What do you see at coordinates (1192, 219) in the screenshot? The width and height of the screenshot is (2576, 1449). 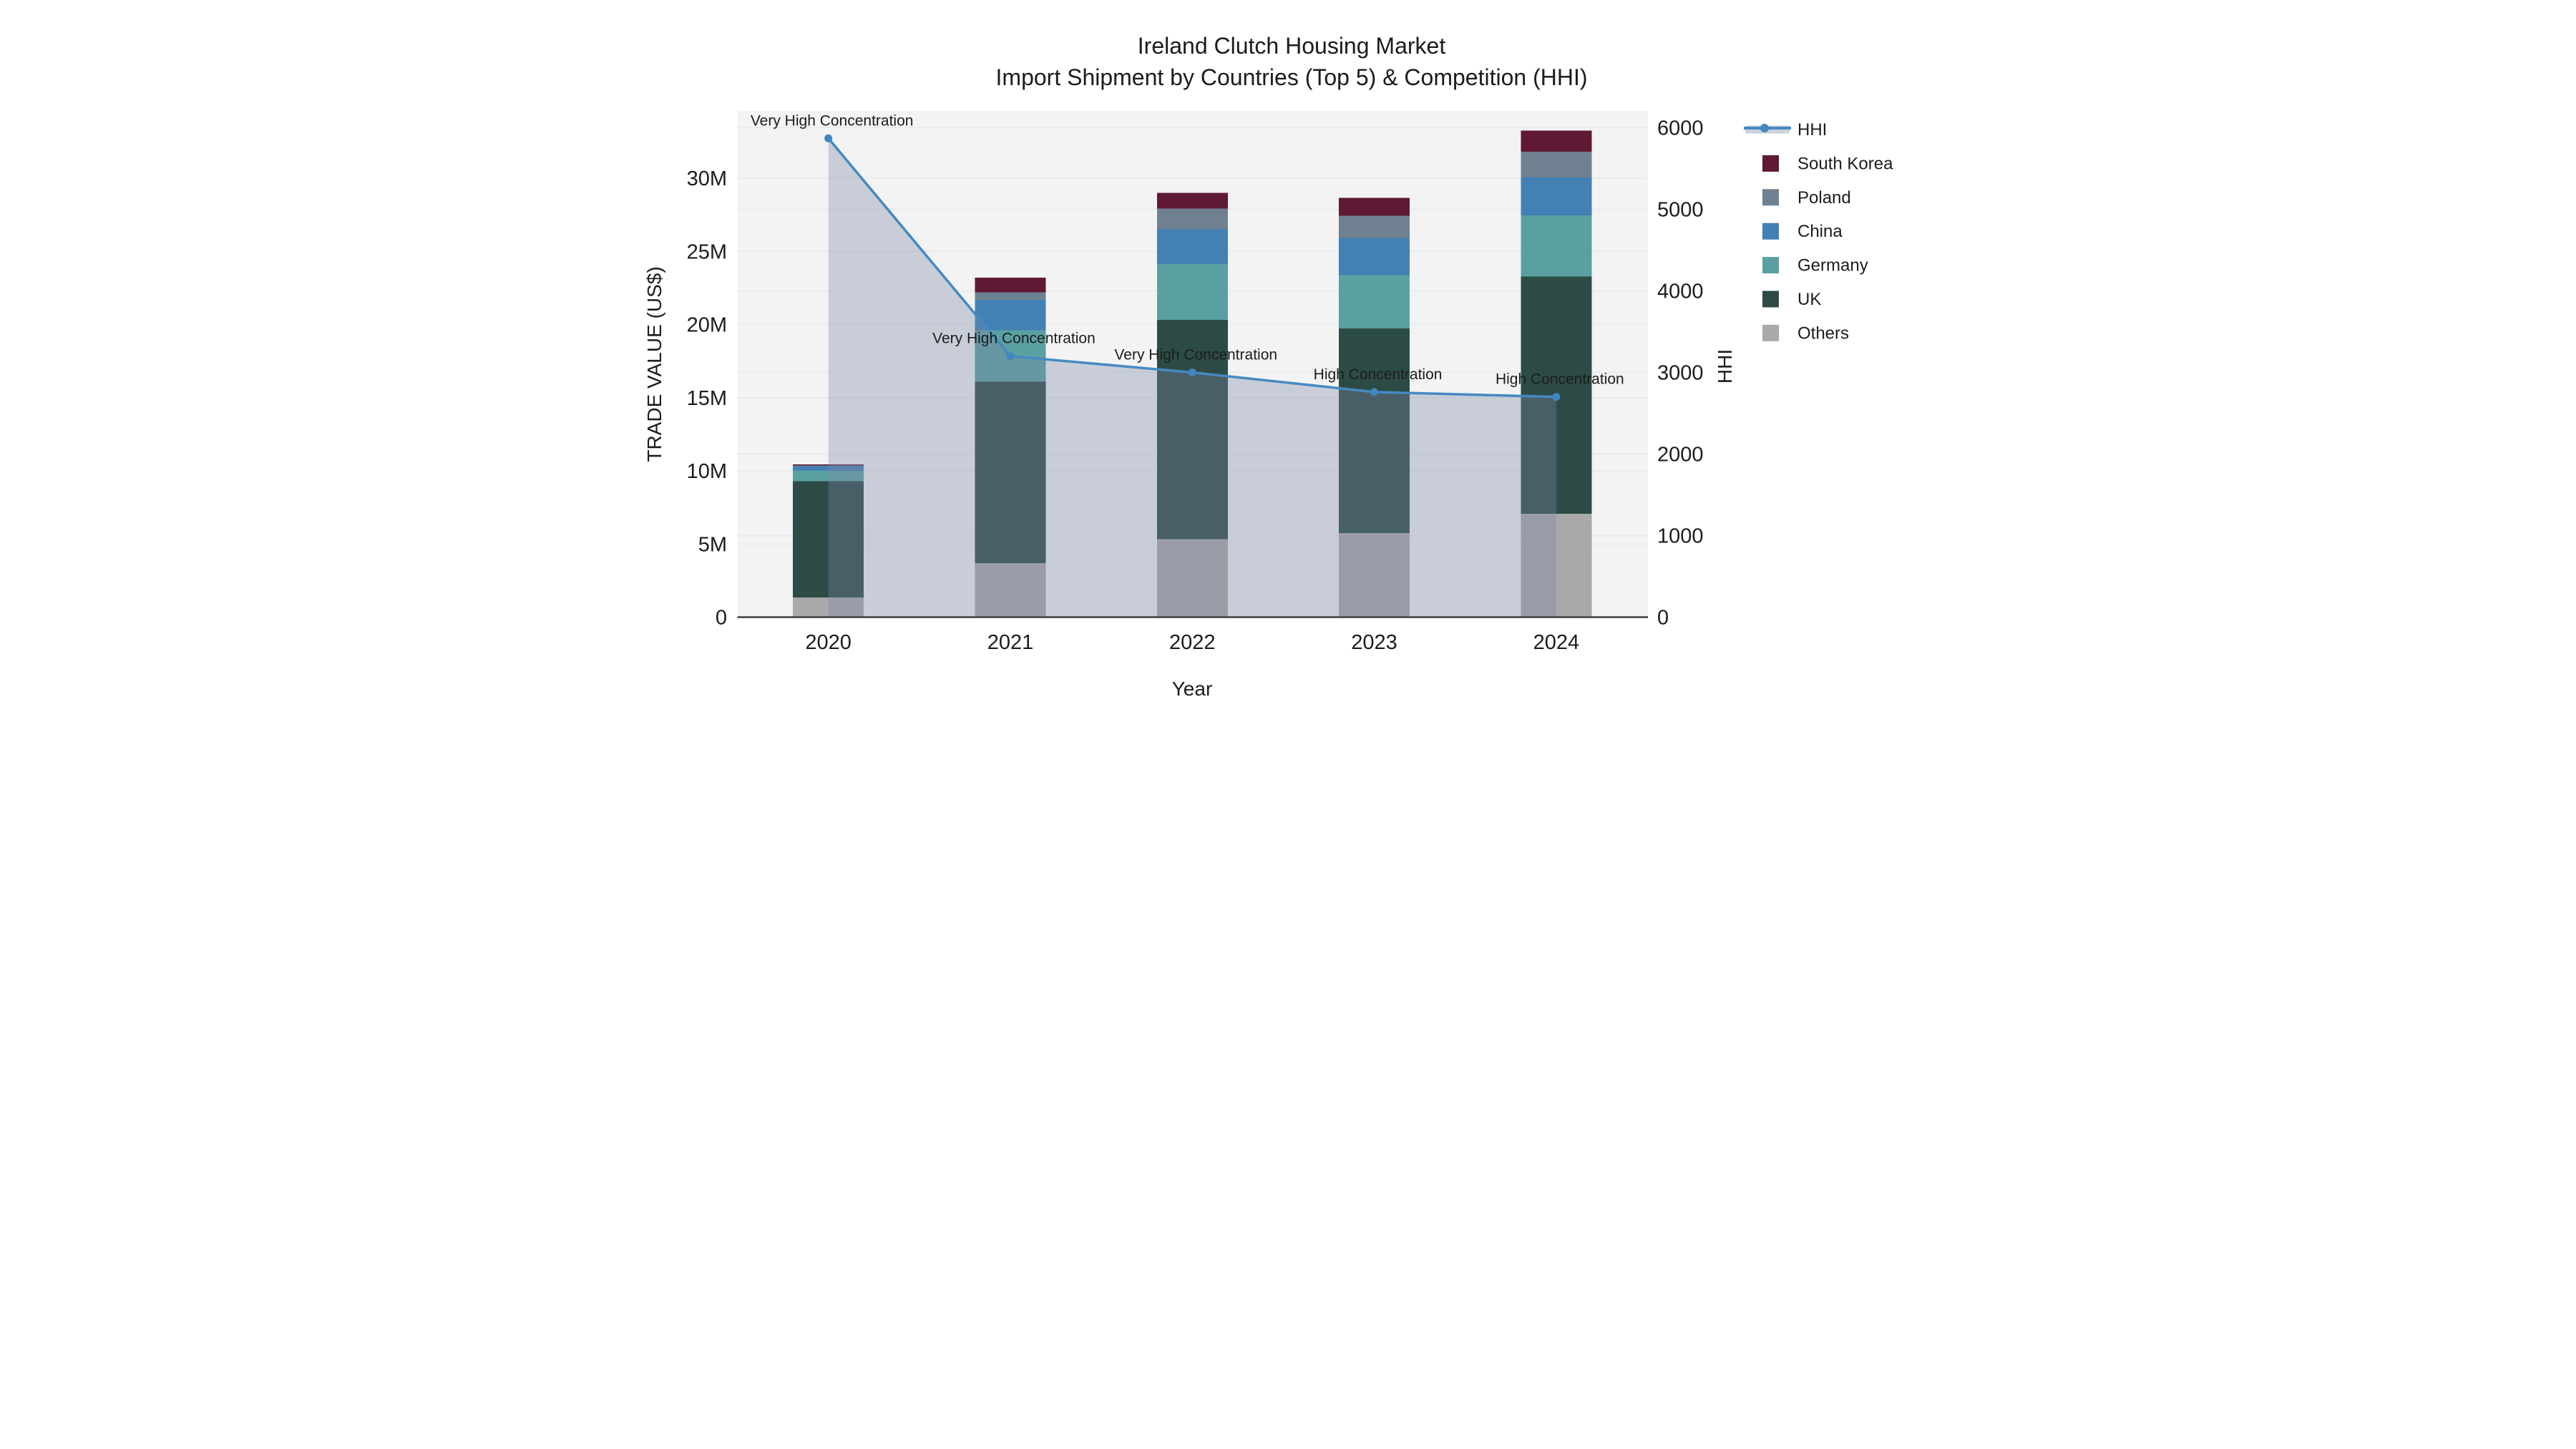 I see `bar-segment-poland-2022` at bounding box center [1192, 219].